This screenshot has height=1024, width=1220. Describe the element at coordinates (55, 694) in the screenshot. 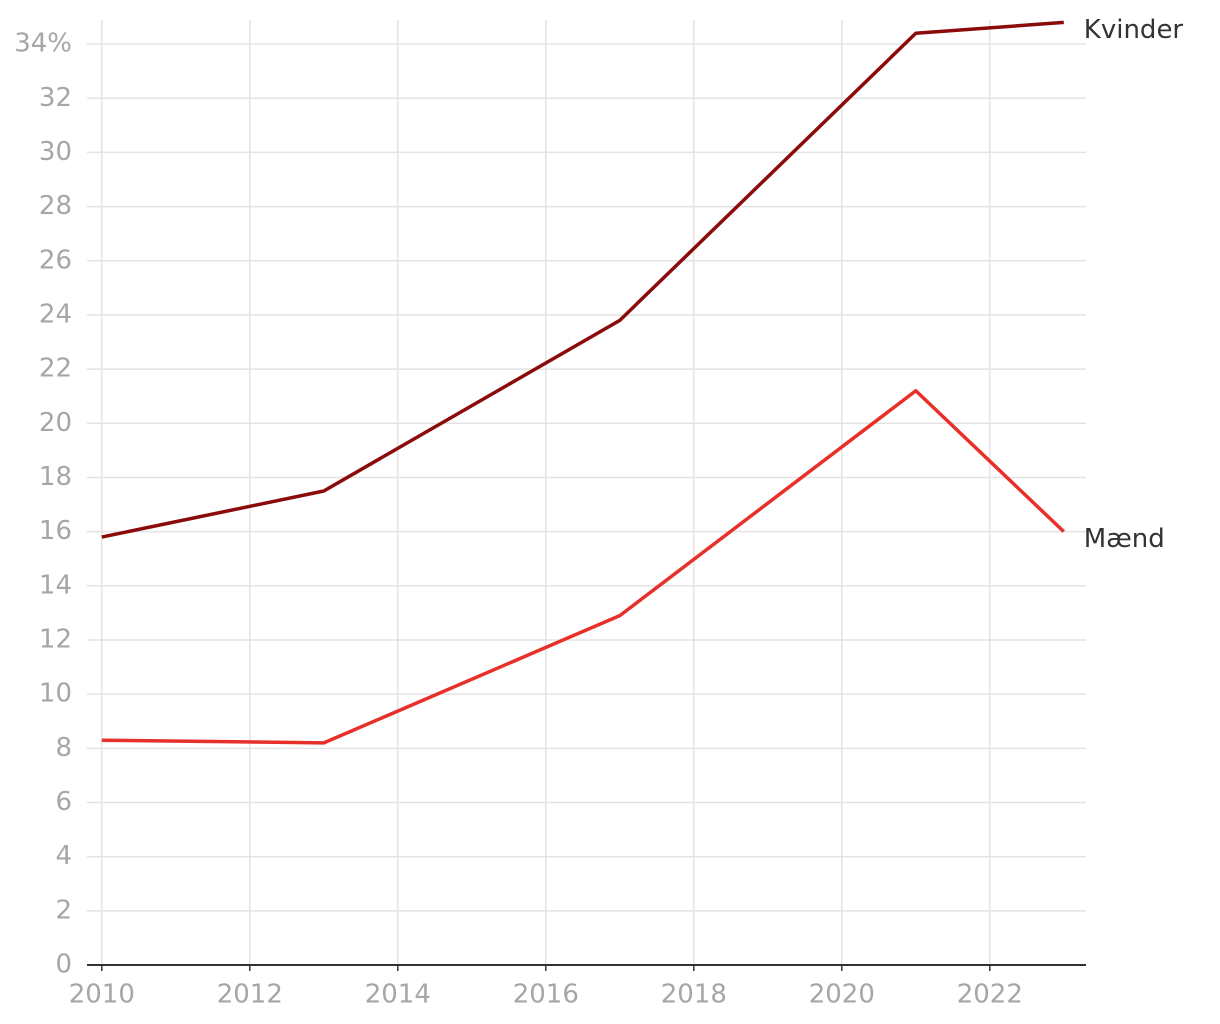

I see `y-tick-label: 10` at that location.